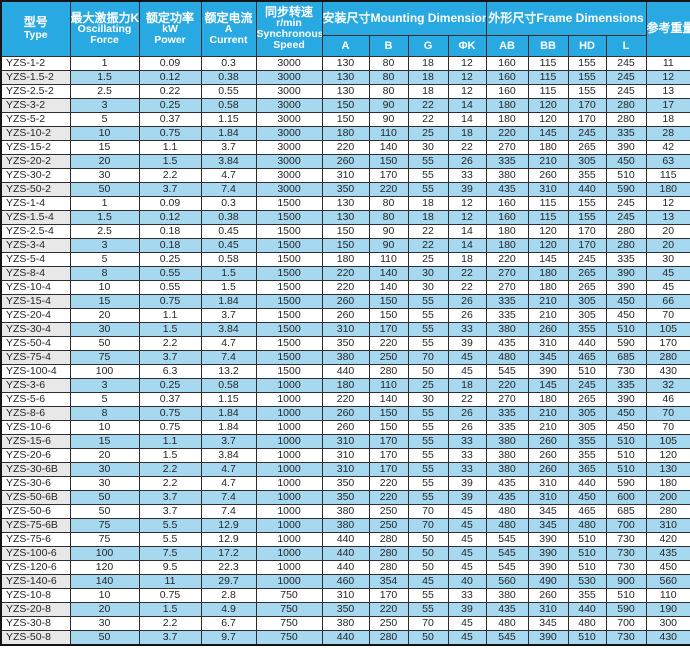 The image size is (690, 648). What do you see at coordinates (228, 147) in the screenshot?
I see `value-cell: 3.7` at bounding box center [228, 147].